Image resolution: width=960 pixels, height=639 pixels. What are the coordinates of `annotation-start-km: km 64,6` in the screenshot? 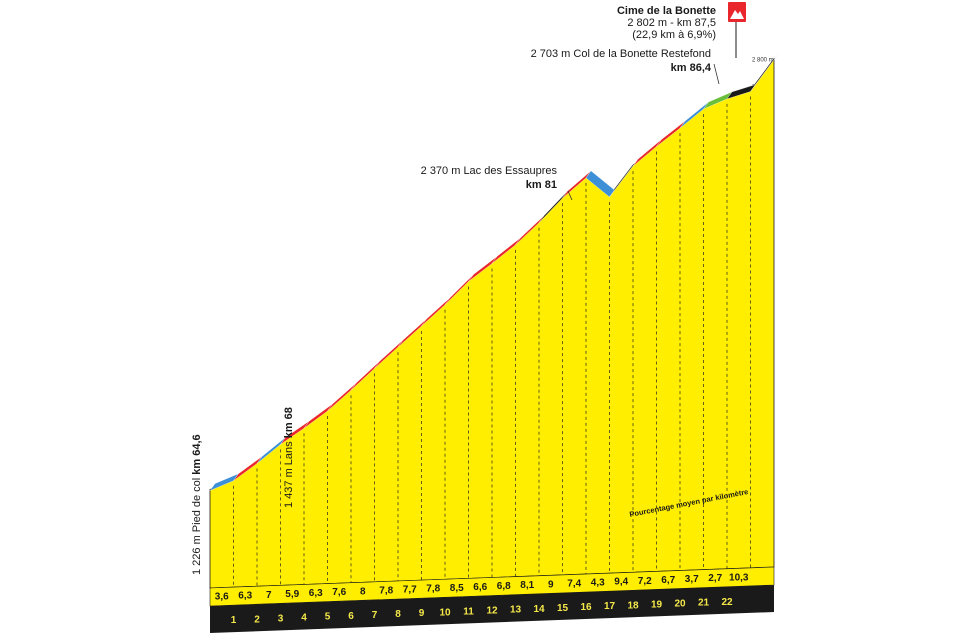 It's located at (197, 454).